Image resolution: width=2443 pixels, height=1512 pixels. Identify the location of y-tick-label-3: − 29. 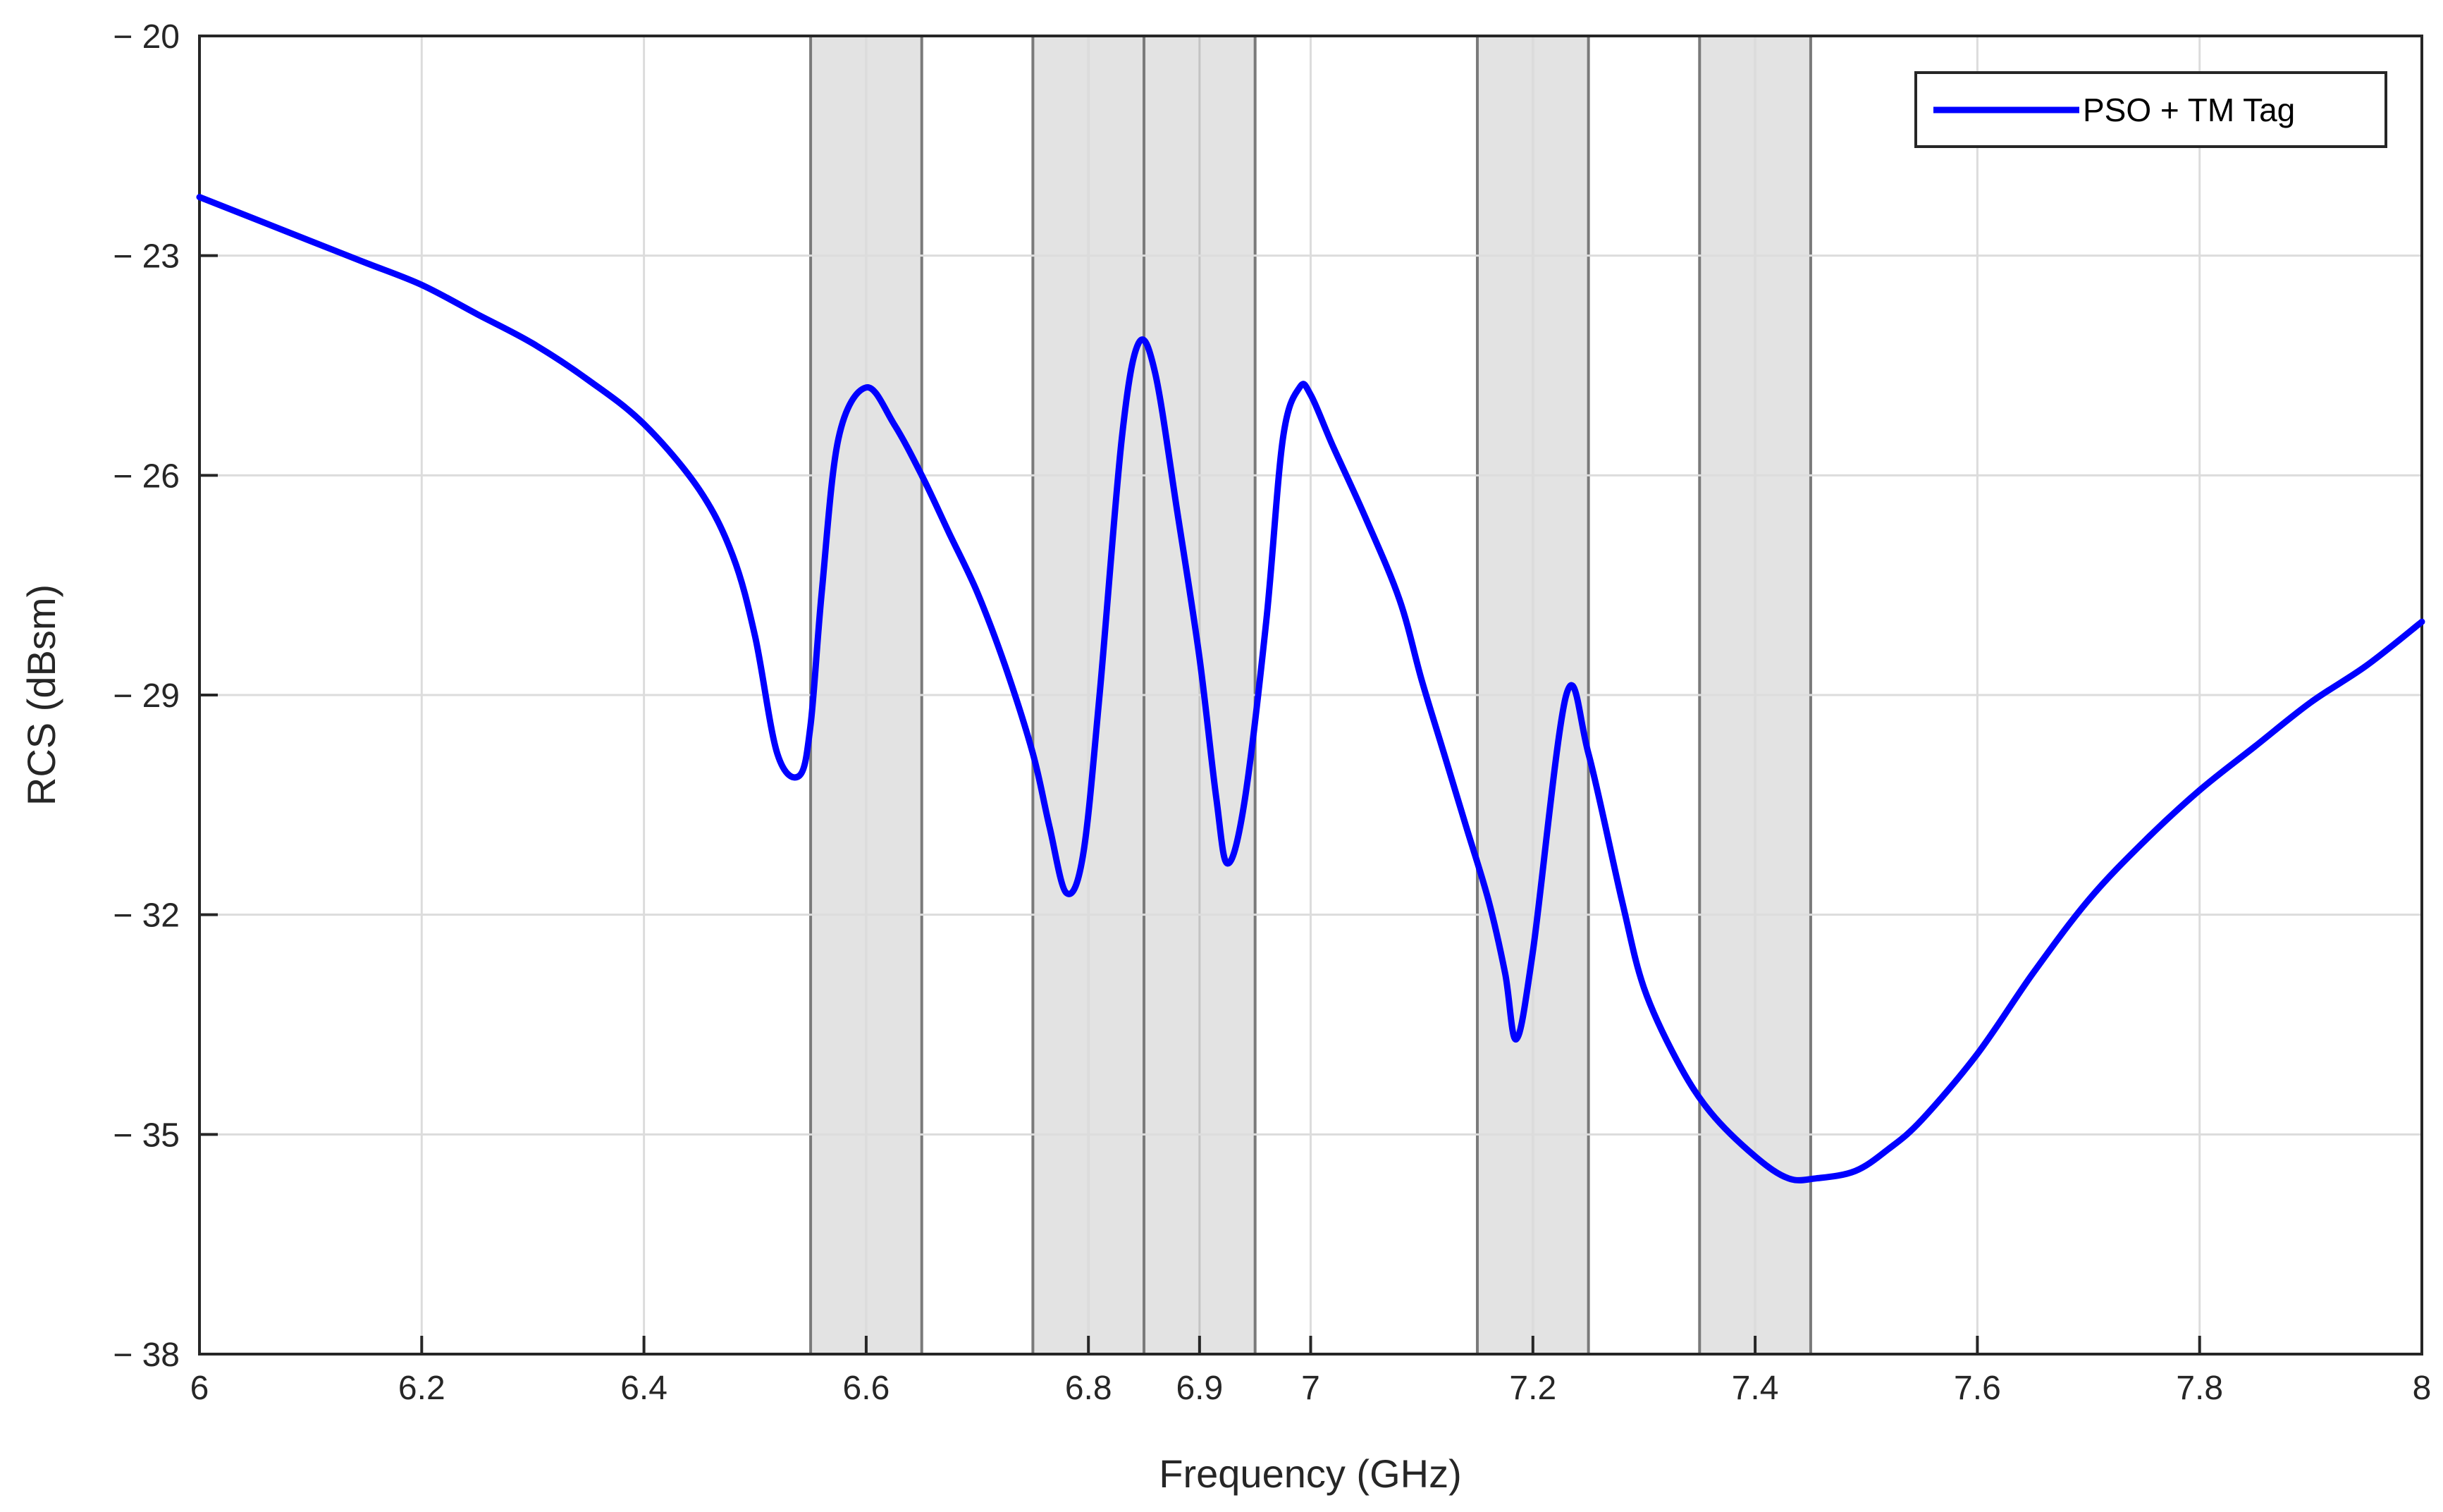
(146, 696).